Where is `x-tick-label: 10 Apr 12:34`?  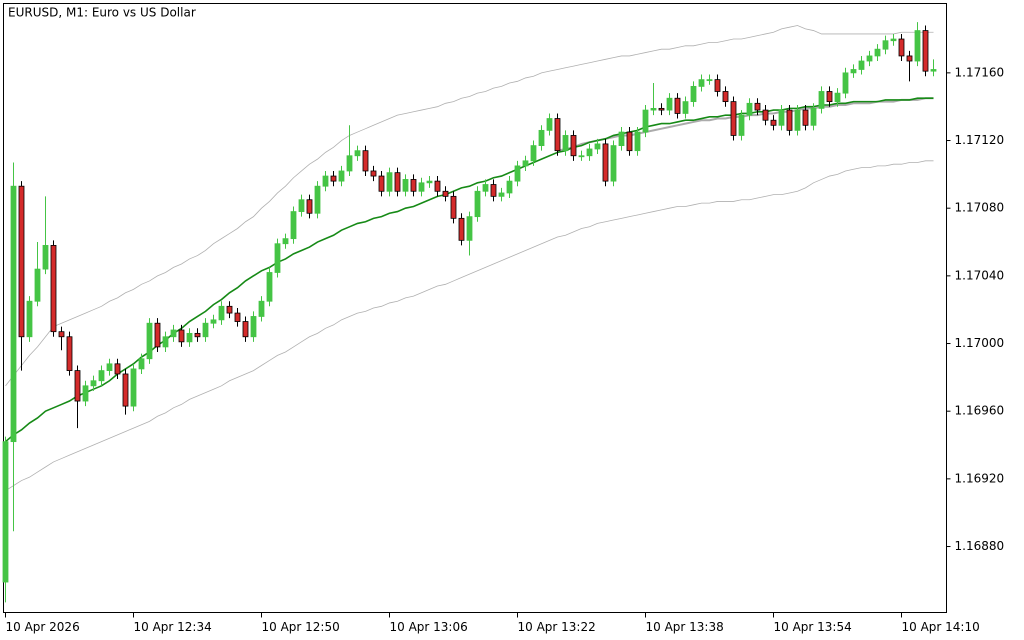 x-tick-label: 10 Apr 12:34 is located at coordinates (173, 627).